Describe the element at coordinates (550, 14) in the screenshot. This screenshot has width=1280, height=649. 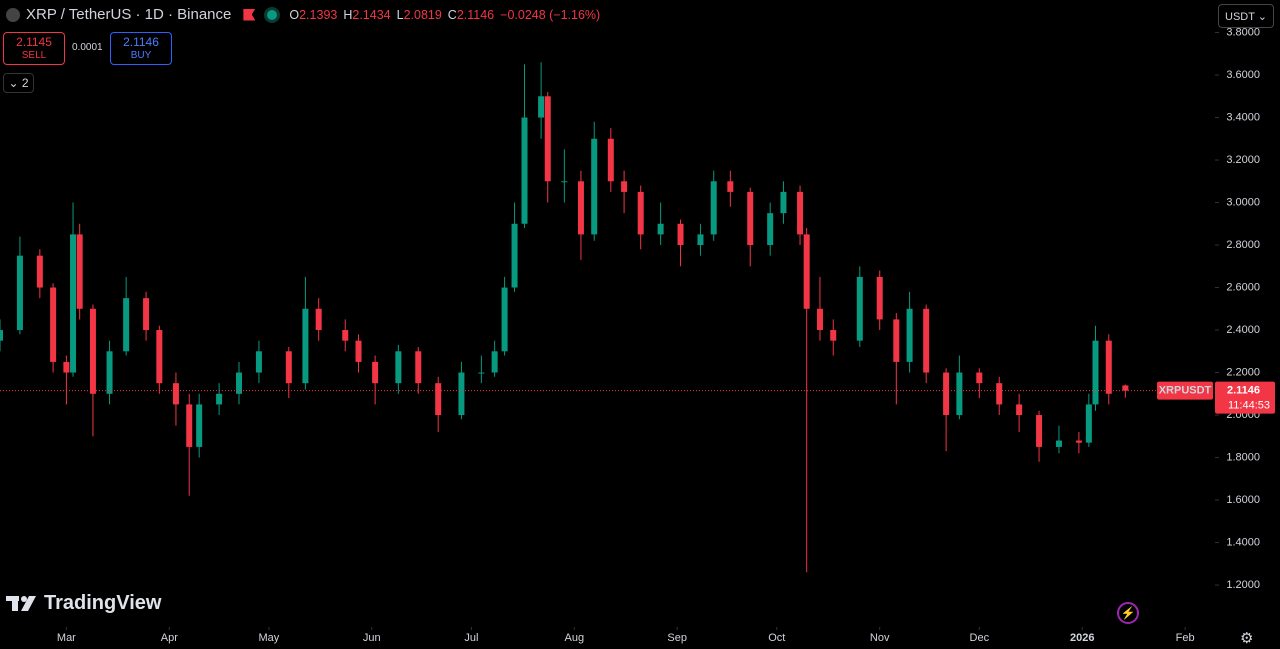
I see `change: −0.0248 (−1.16%)` at that location.